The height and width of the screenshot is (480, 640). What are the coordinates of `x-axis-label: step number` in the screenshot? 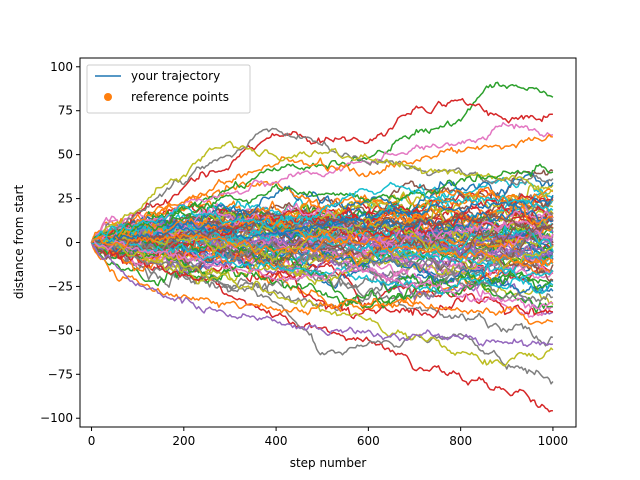 It's located at (328, 463).